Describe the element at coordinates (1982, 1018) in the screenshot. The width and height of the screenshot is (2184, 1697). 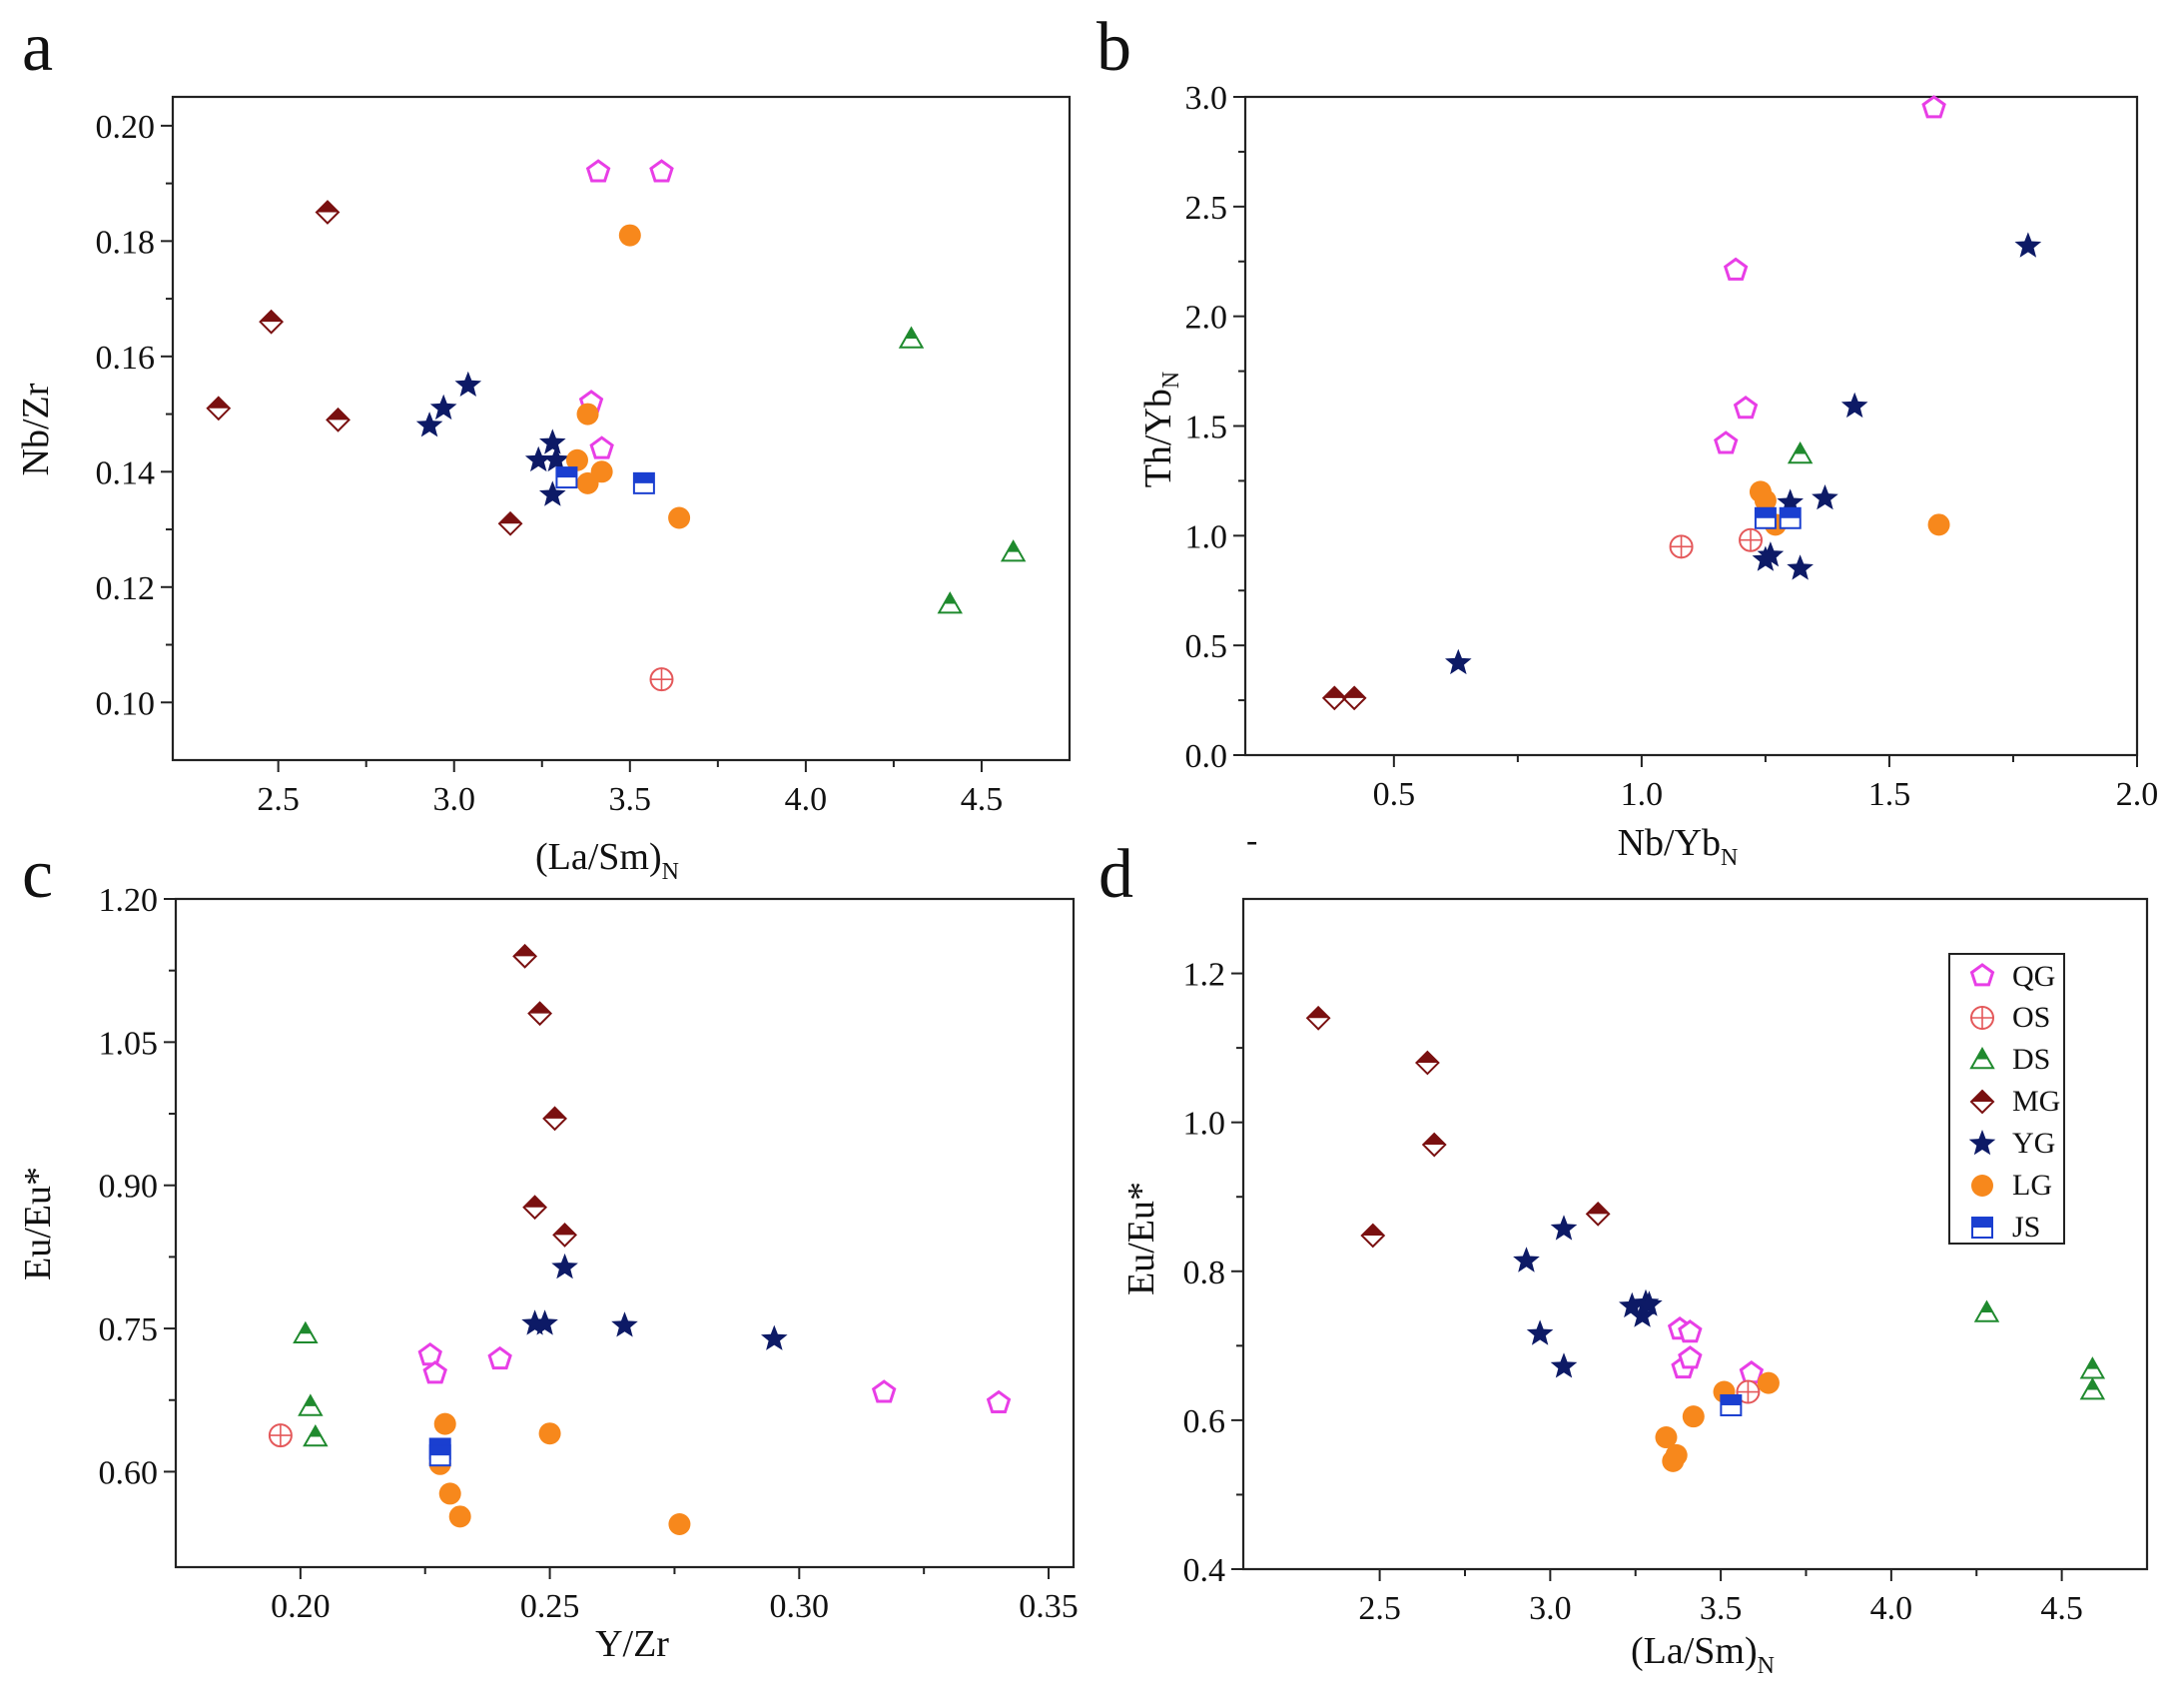
I see `legend-marker-os` at that location.